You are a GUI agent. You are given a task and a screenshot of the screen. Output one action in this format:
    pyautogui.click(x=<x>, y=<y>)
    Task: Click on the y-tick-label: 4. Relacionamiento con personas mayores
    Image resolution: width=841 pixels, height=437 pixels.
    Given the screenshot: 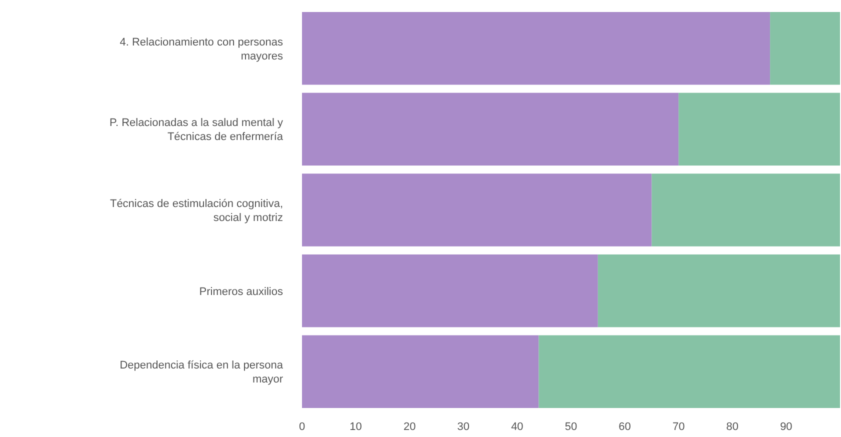 What is the action you would take?
    pyautogui.click(x=202, y=49)
    